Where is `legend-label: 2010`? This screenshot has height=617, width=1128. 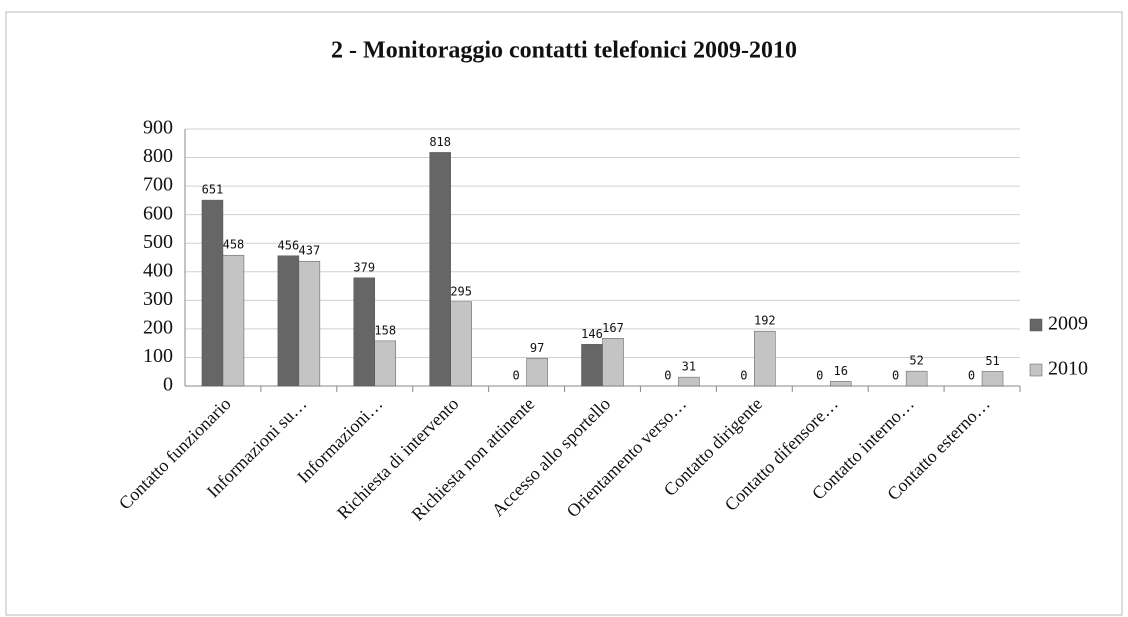 legend-label: 2010 is located at coordinates (1068, 369).